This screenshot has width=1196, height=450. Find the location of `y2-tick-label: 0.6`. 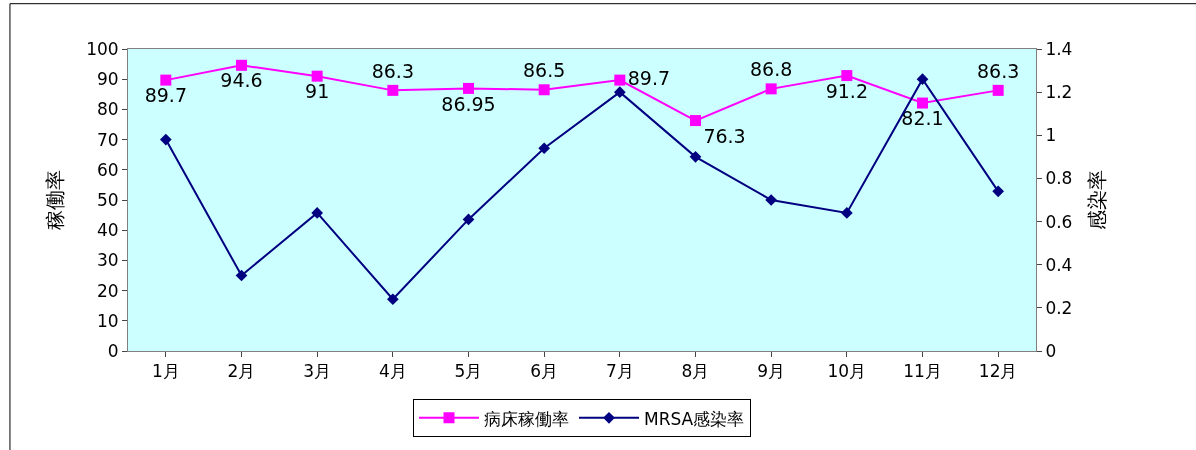

y2-tick-label: 0.6 is located at coordinates (1059, 221).